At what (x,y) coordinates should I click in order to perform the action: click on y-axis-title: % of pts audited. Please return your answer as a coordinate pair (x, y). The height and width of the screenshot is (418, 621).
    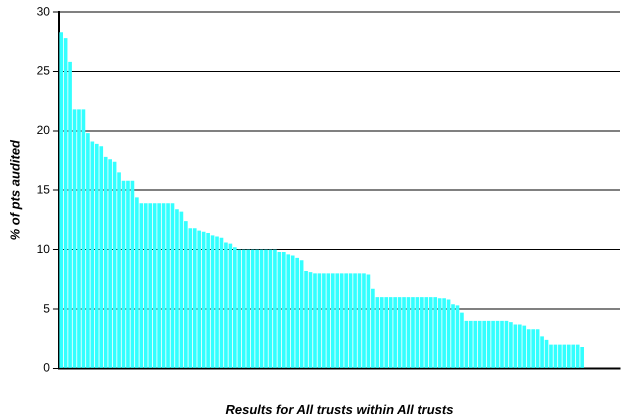
    Looking at the image, I should click on (14, 189).